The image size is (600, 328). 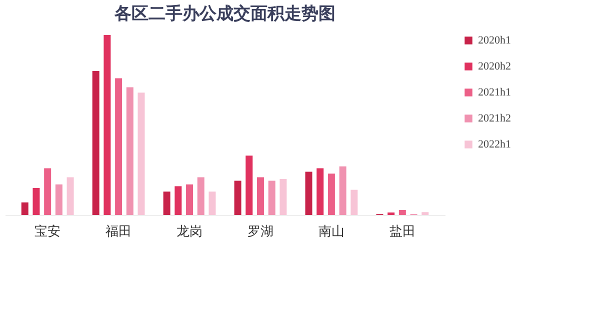 I want to click on legend-label: 2022h1, so click(x=494, y=144).